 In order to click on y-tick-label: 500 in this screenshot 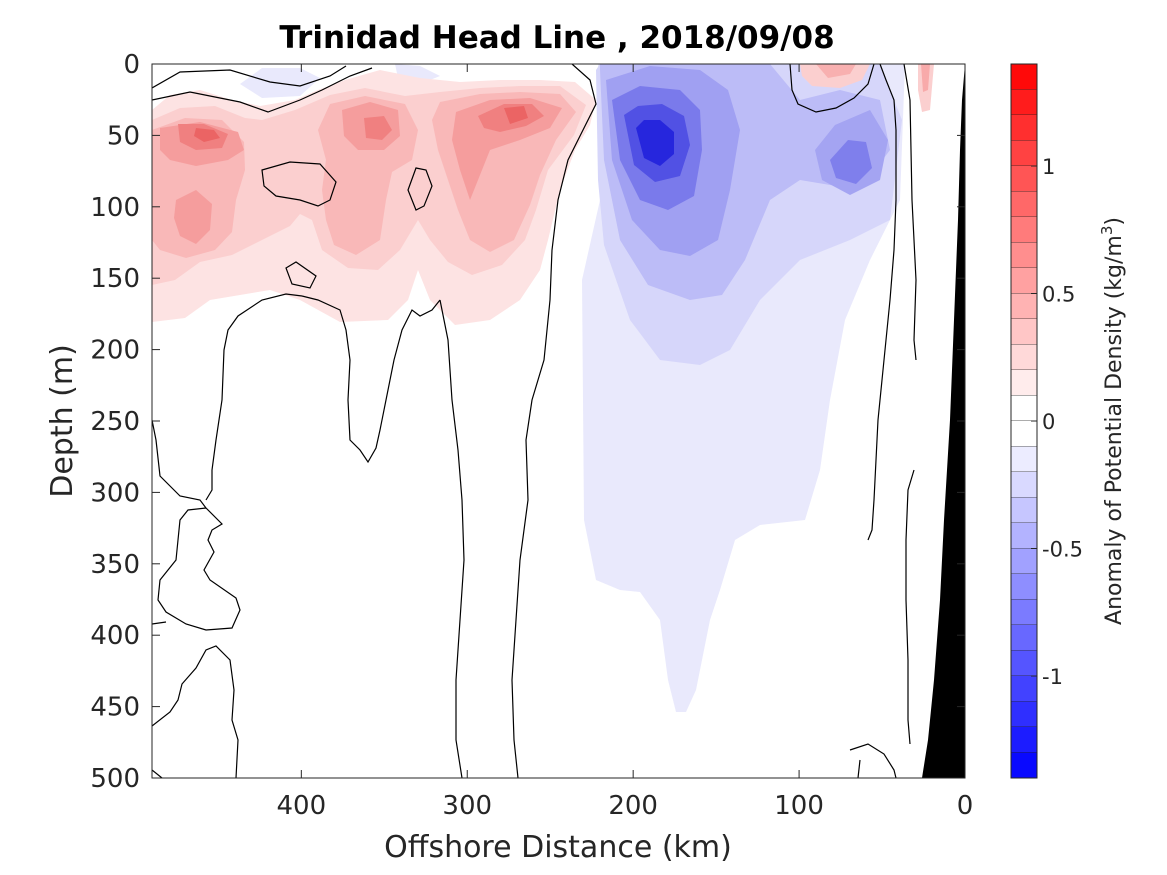, I will do `click(115, 779)`.